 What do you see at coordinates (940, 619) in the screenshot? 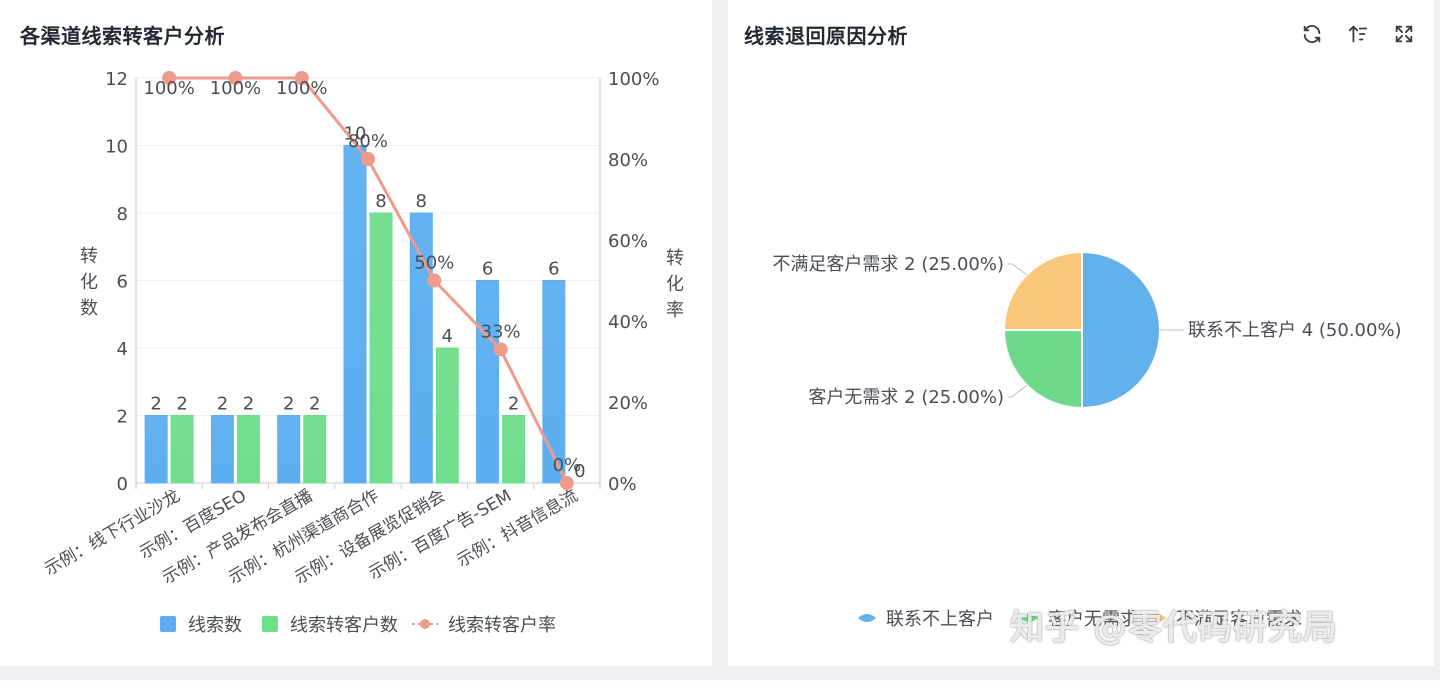
I see `legend-label: 联系不上客户` at bounding box center [940, 619].